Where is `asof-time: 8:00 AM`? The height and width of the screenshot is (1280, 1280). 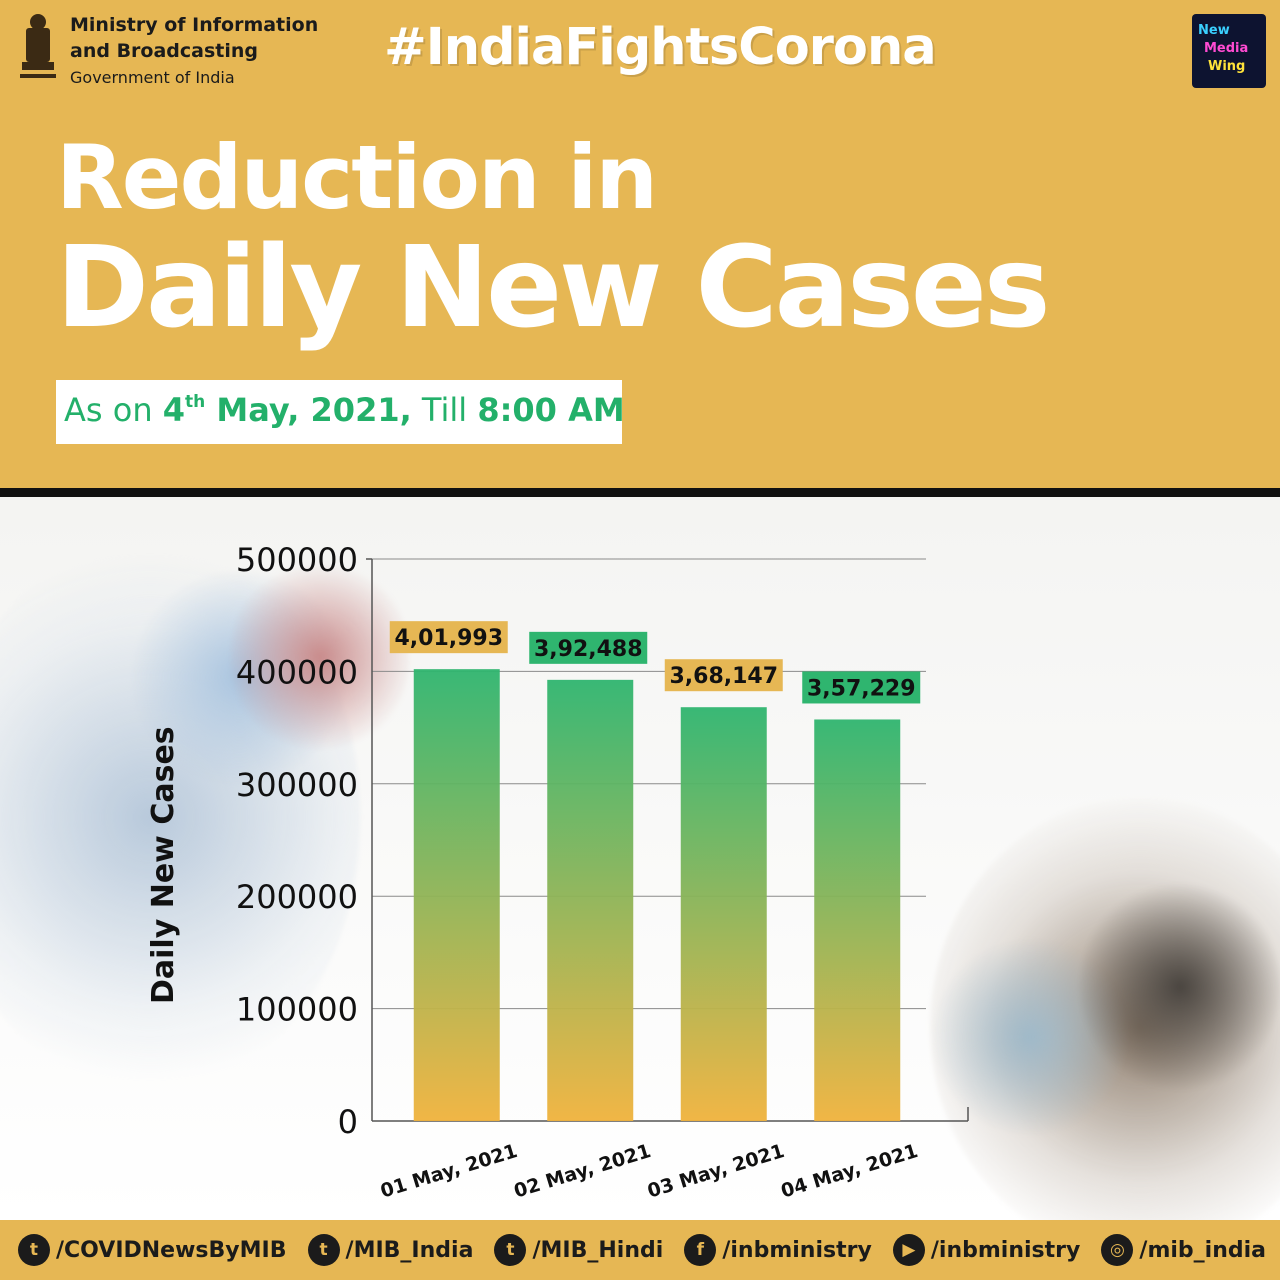 asof-time: 8:00 AM is located at coordinates (551, 410).